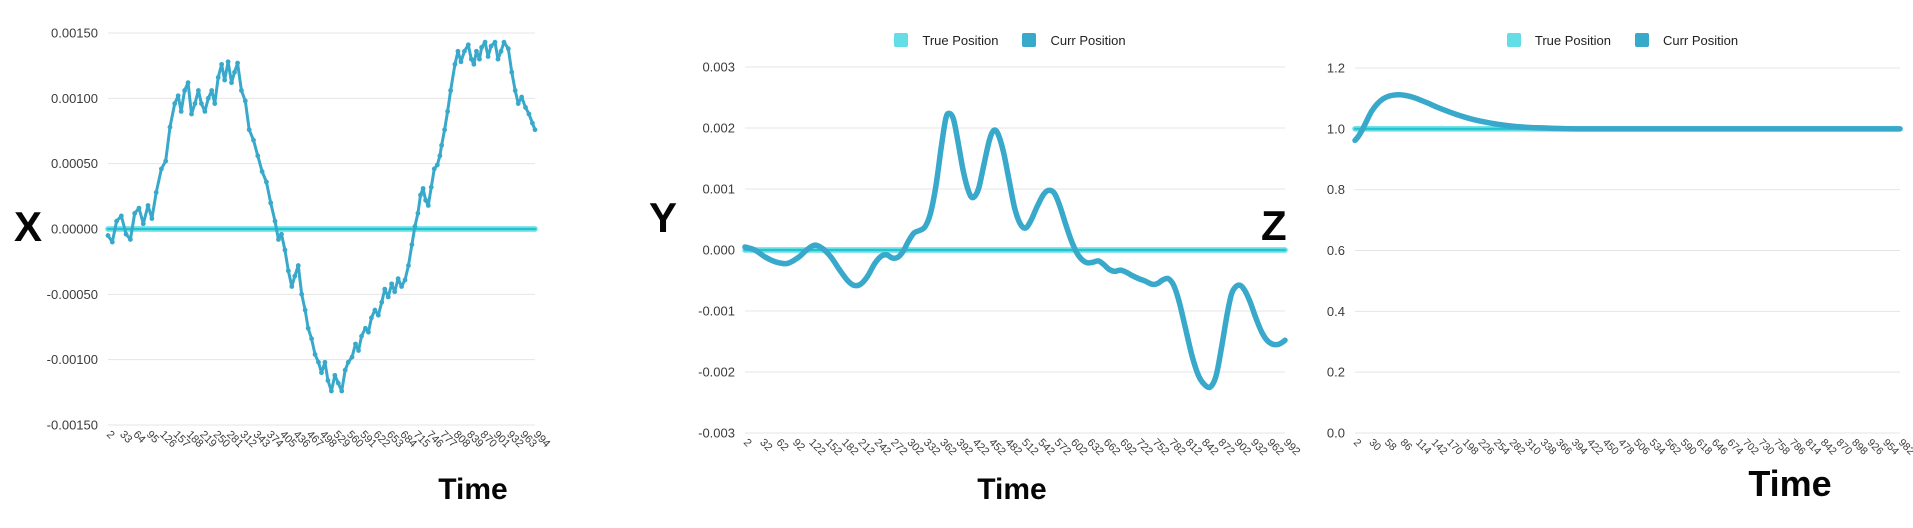  Describe the element at coordinates (898, 447) in the screenshot. I see `x-tick-label: 272` at that location.